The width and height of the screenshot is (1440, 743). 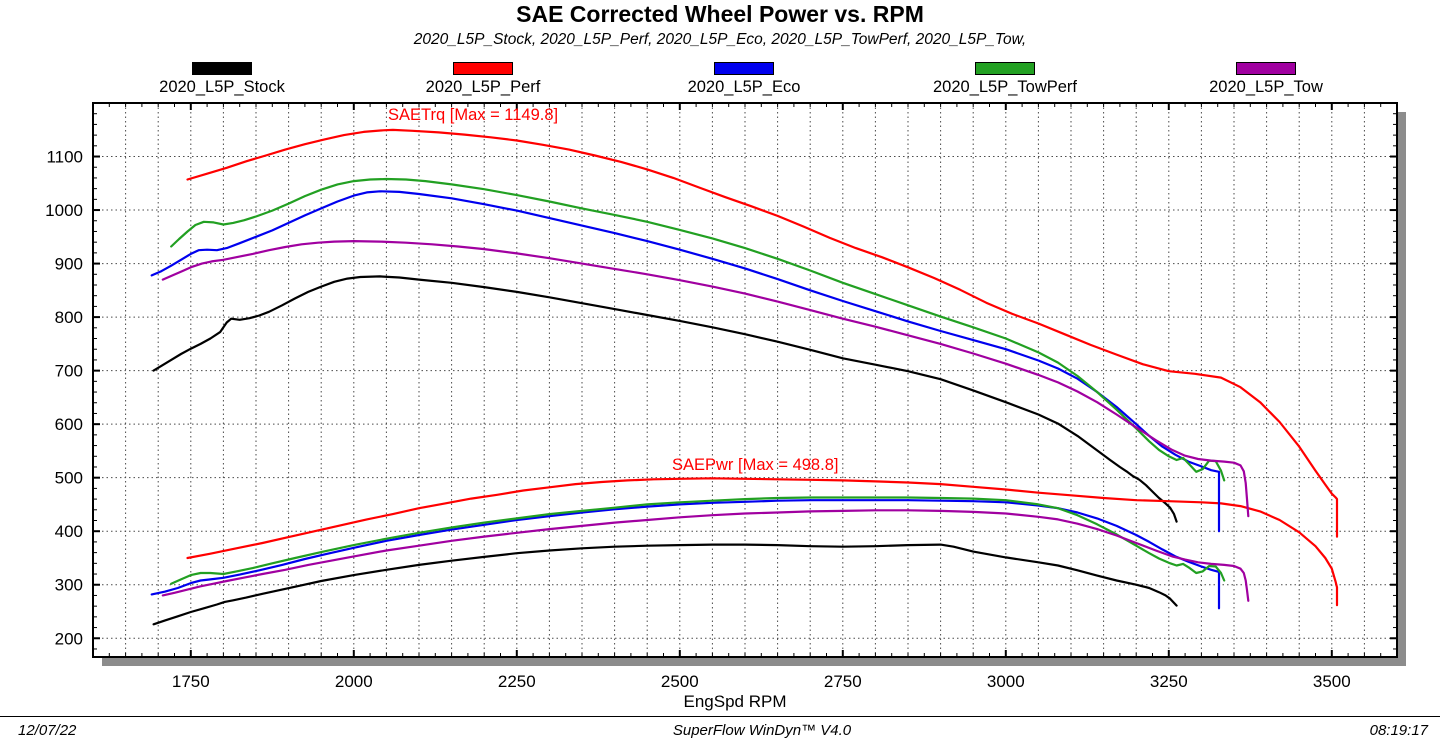 What do you see at coordinates (69, 638) in the screenshot?
I see `y-tick-label: 200` at bounding box center [69, 638].